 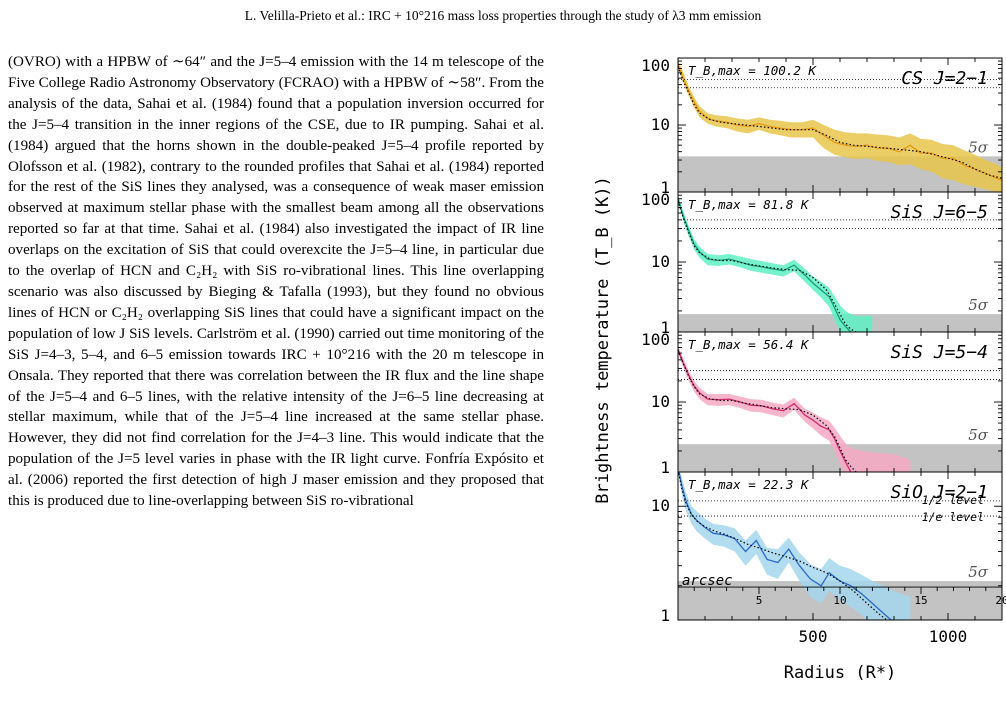 I want to click on tb-max-label: T_B,max = 22.3 K, so click(x=749, y=484).